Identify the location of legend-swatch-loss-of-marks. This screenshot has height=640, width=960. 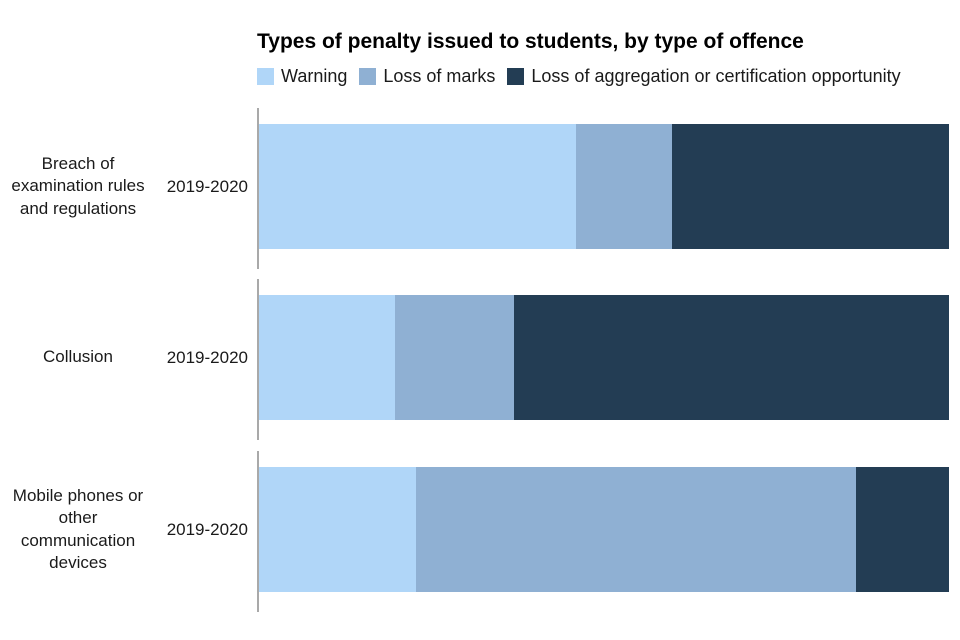
(368, 76).